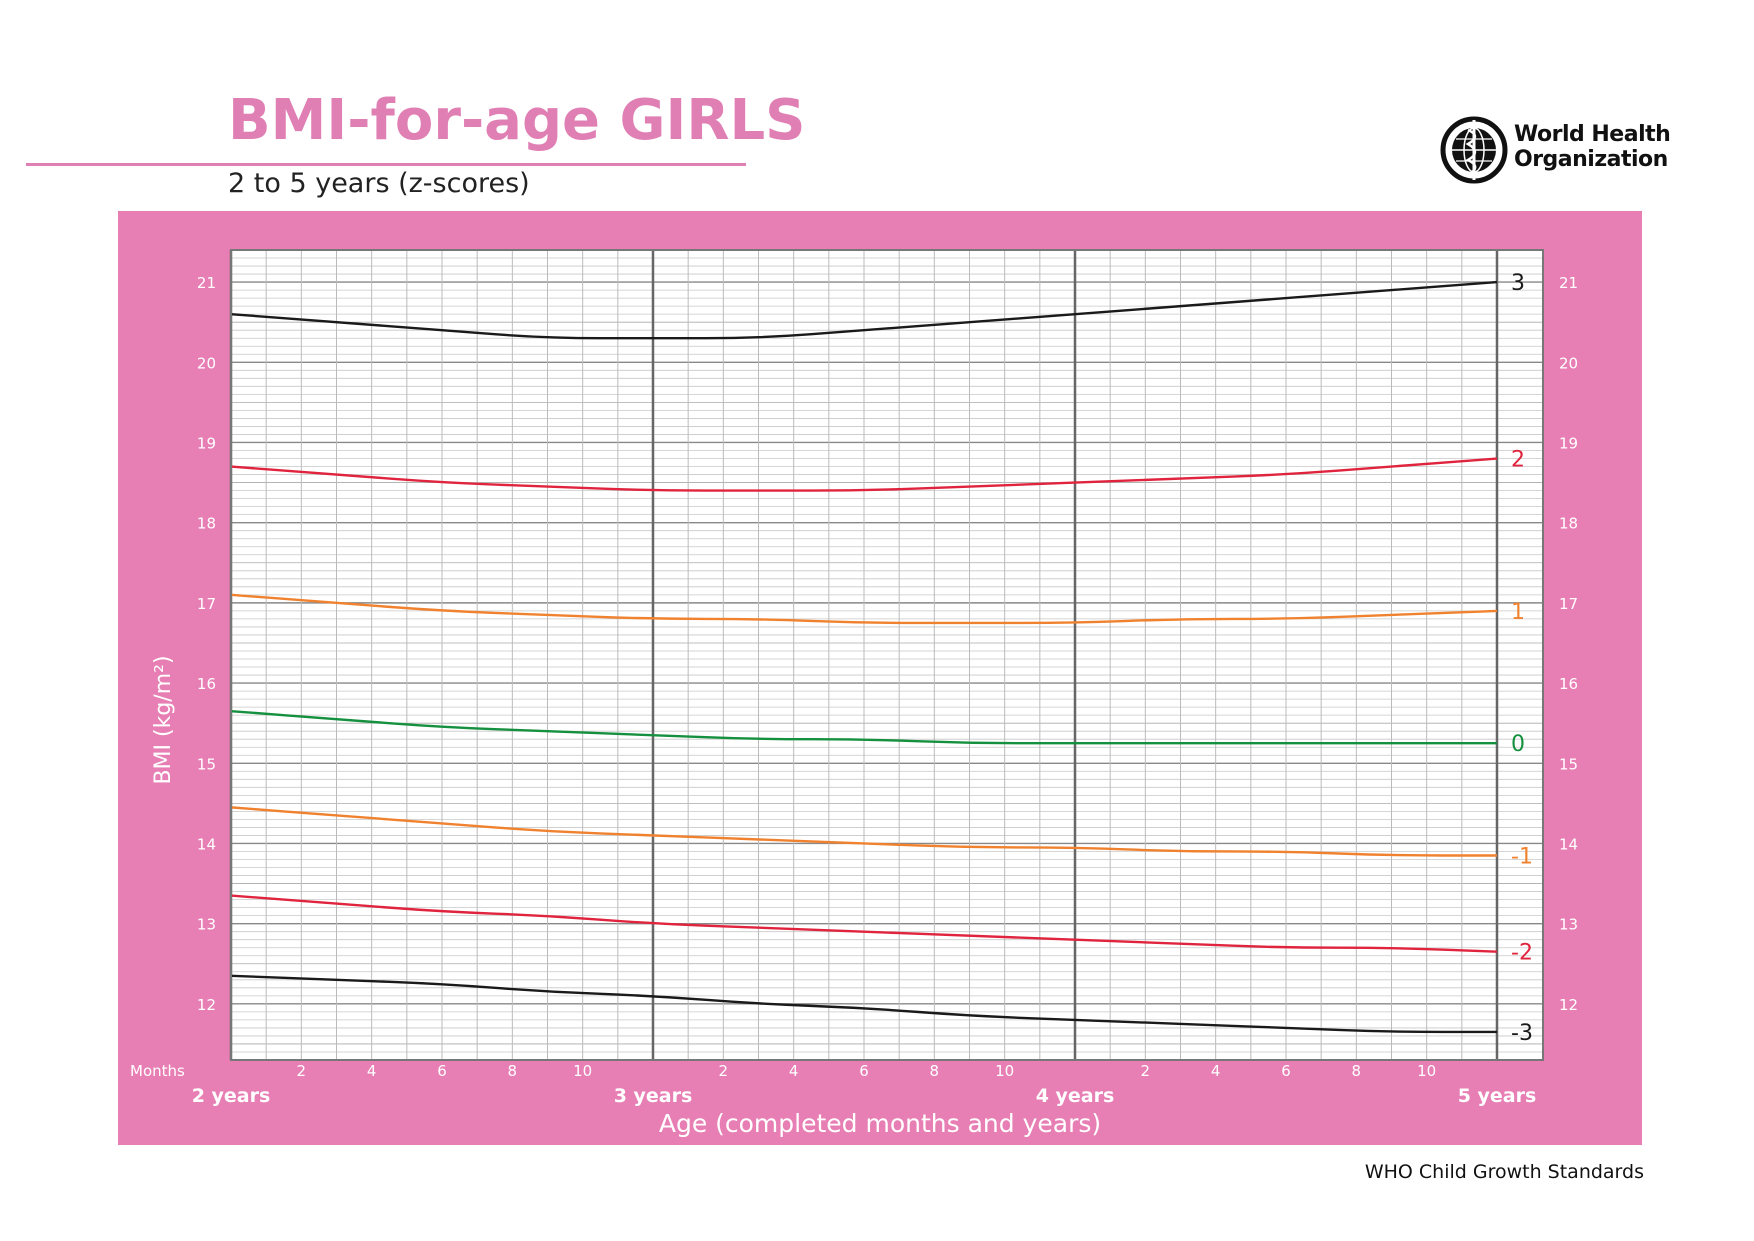 The width and height of the screenshot is (1754, 1241). I want to click on footer-credit: WHO Child Growth Standards, so click(1504, 1172).